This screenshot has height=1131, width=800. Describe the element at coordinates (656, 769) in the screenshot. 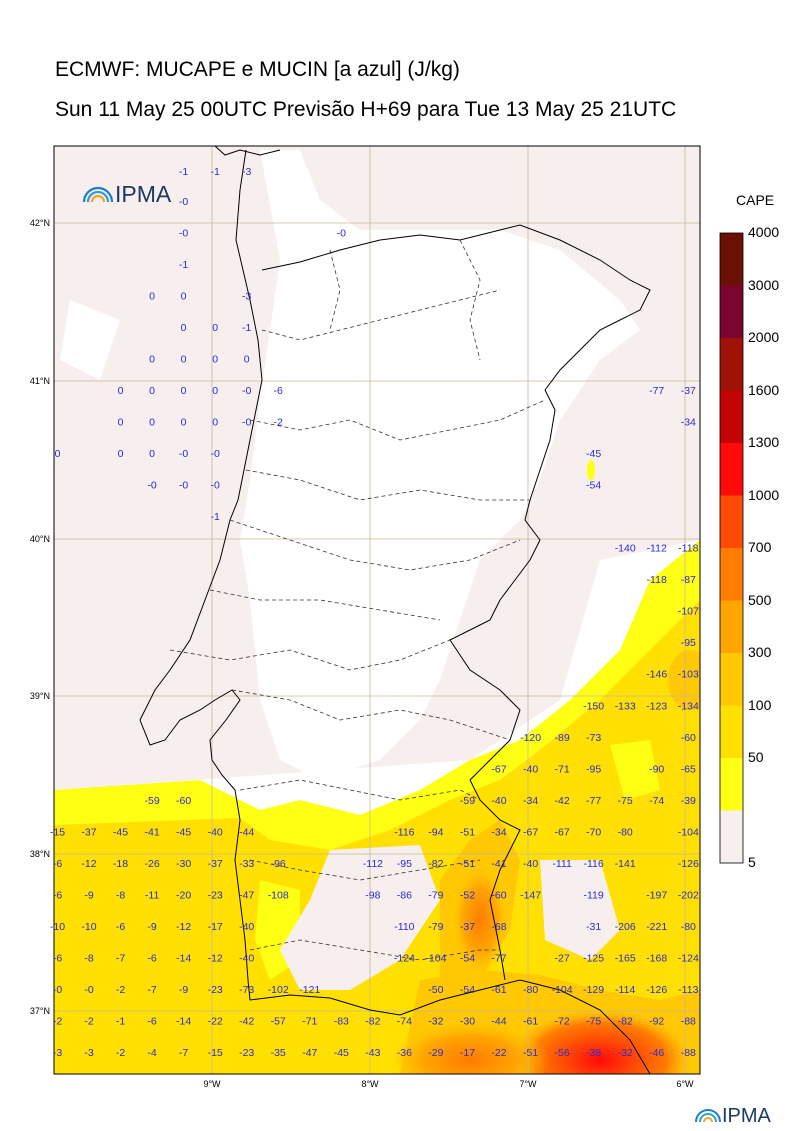

I see `cin-value: -90` at that location.